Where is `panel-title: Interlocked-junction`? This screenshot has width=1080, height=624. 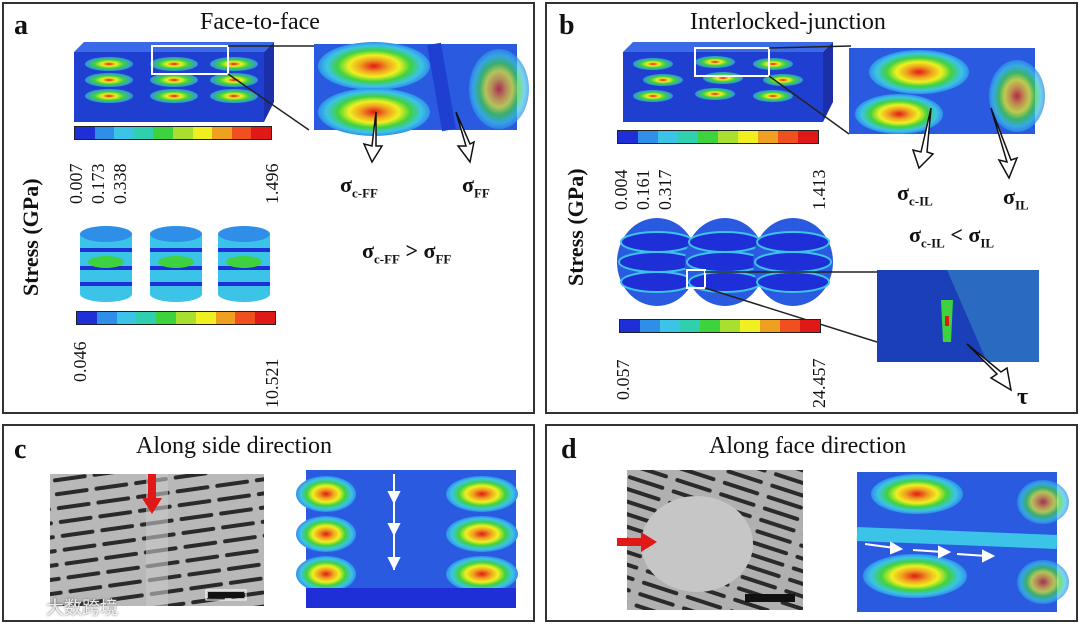
panel-title: Interlocked-junction is located at coordinates (788, 22).